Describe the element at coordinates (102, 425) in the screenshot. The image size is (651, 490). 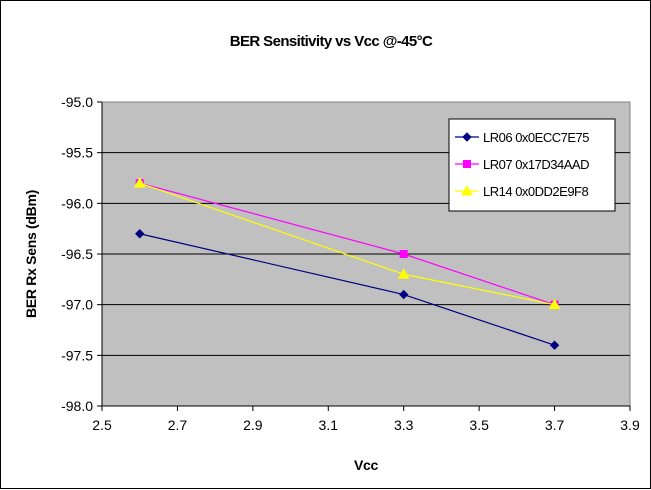
I see `x-tick-label: 2.5` at that location.